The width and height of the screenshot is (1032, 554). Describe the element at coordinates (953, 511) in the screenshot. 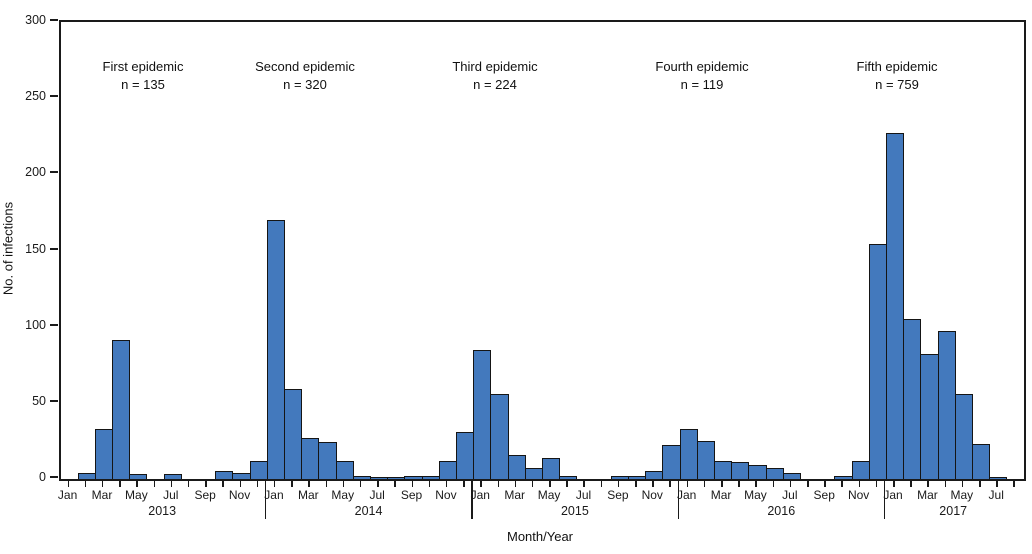

I see `year-label: 2017` at that location.